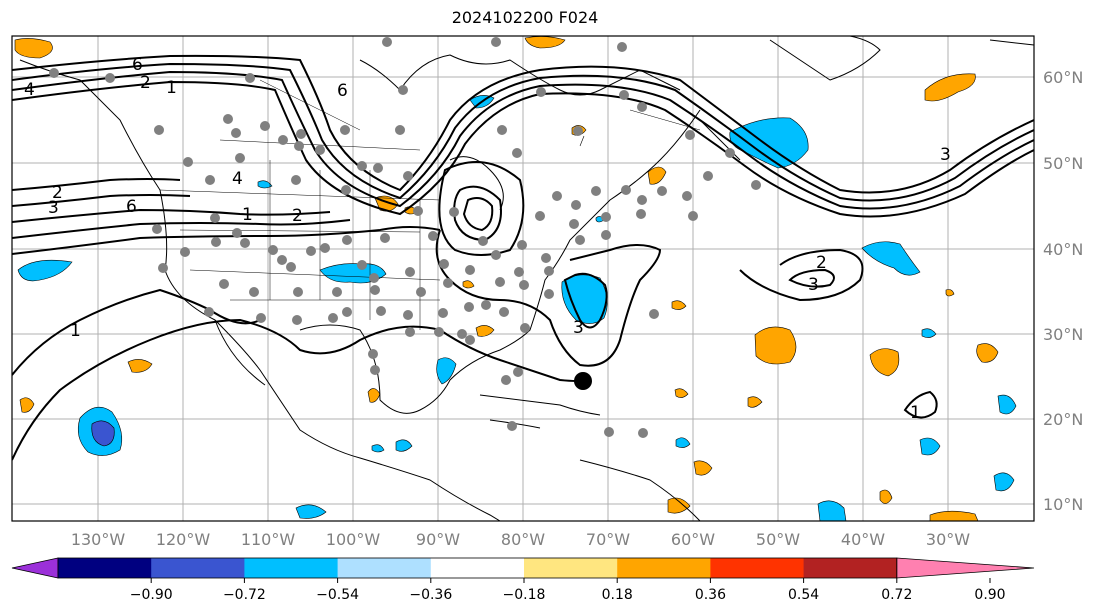  I want to click on lon-label: 80°W, so click(523, 539).